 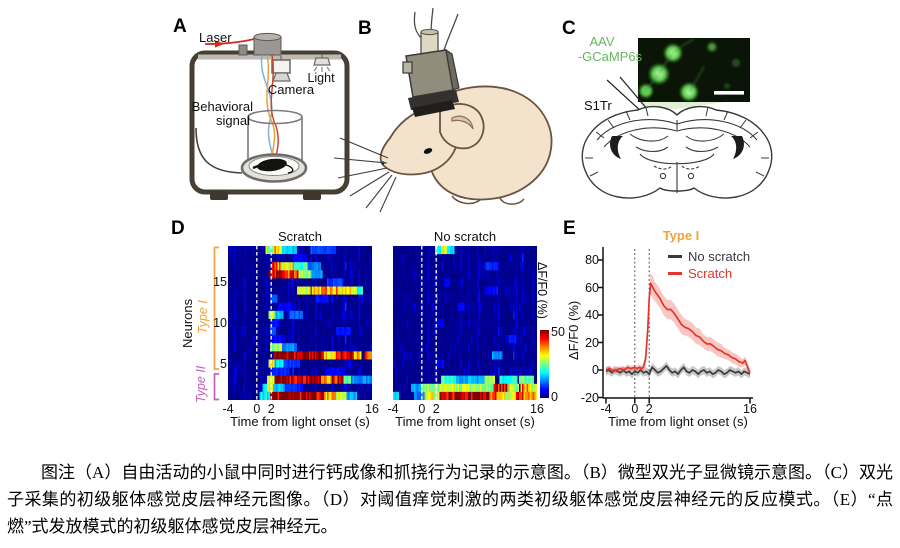 I want to click on behavioral-signal-label-line1: Behavioral, so click(x=222, y=106).